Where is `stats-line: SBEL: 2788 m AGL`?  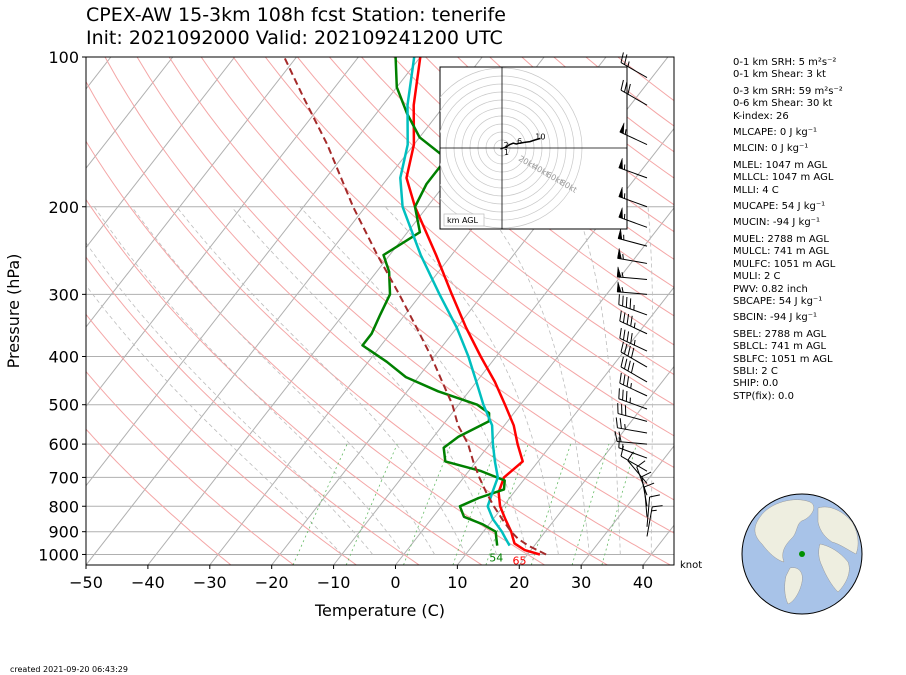
stats-line: SBEL: 2788 m AGL is located at coordinates (780, 334).